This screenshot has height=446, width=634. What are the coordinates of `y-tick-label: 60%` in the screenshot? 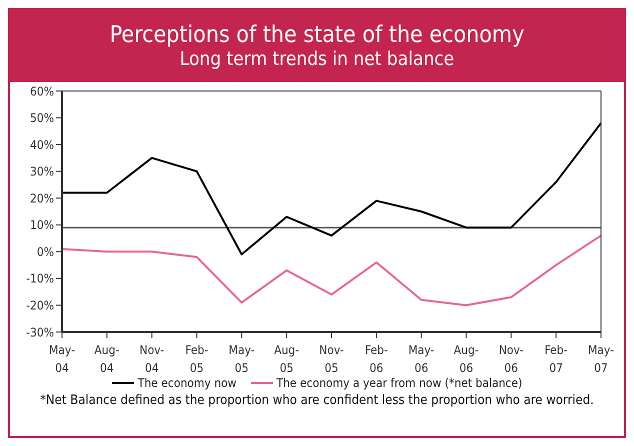 It's located at (42, 91).